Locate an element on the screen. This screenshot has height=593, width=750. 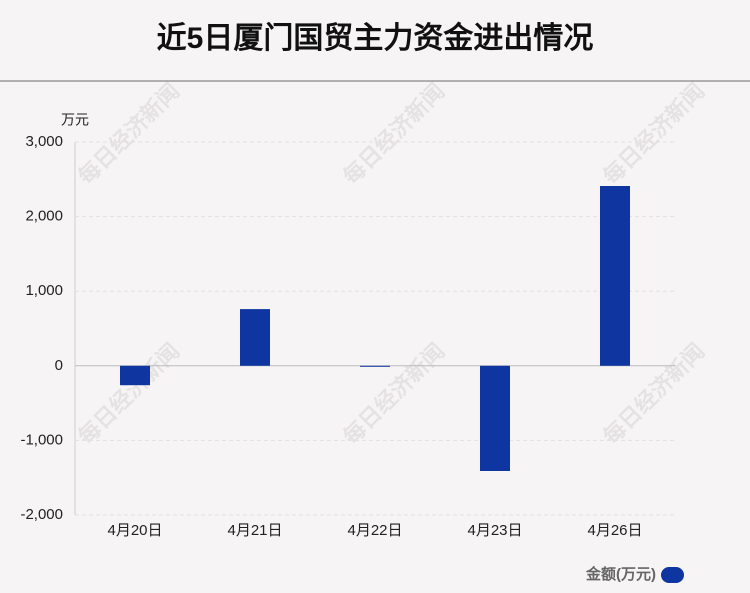
x-tick-label: 4月26日 is located at coordinates (614, 530).